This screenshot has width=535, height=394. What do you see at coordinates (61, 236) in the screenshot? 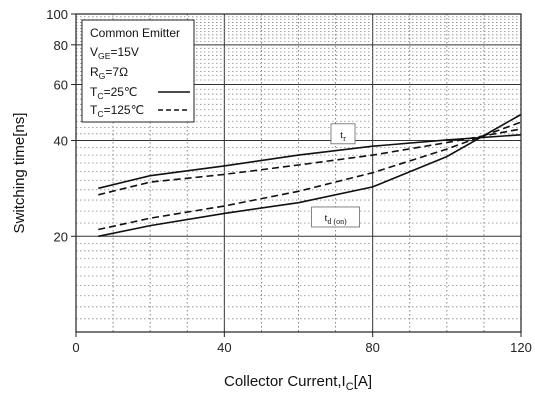
I see `y-tick-label: 20` at bounding box center [61, 236].